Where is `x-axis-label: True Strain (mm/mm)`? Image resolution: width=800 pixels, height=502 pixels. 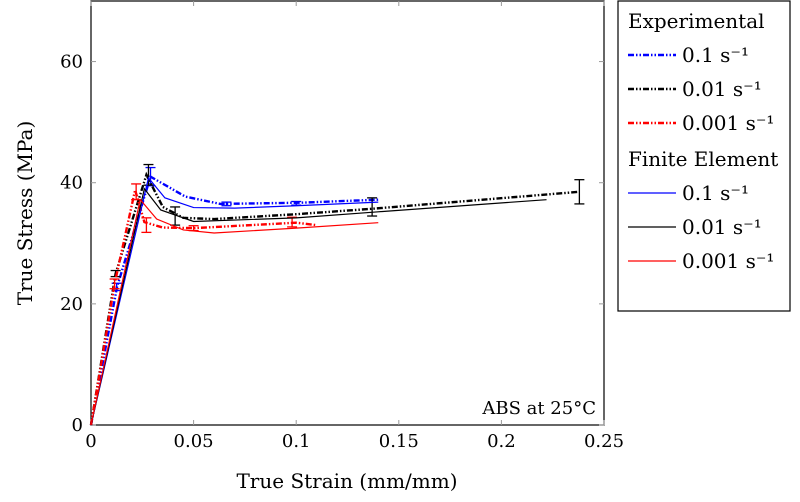
x-axis-label: True Strain (mm/mm) is located at coordinates (346, 481).